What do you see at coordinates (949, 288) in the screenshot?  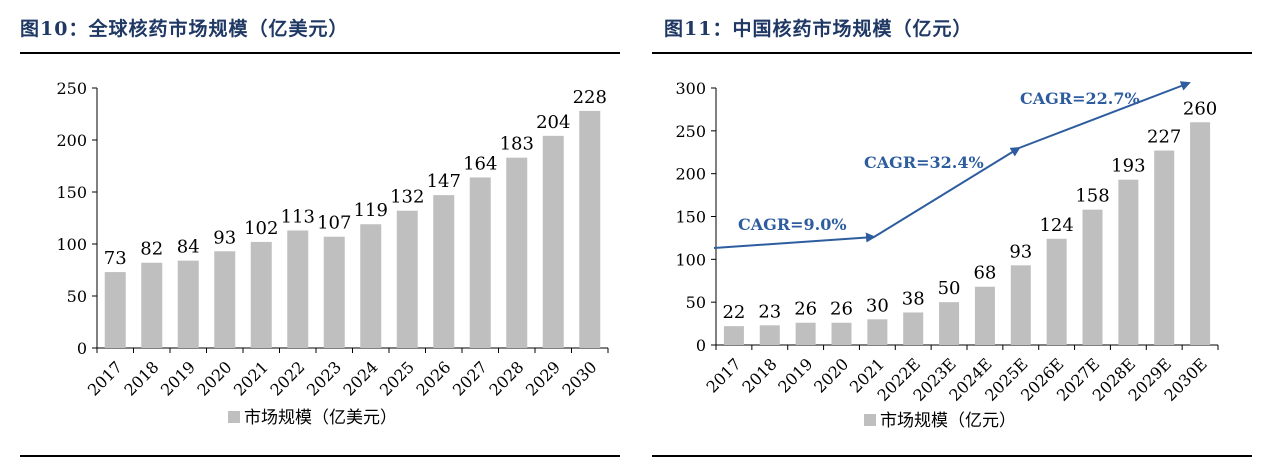 I see `data-label: 50` at bounding box center [949, 288].